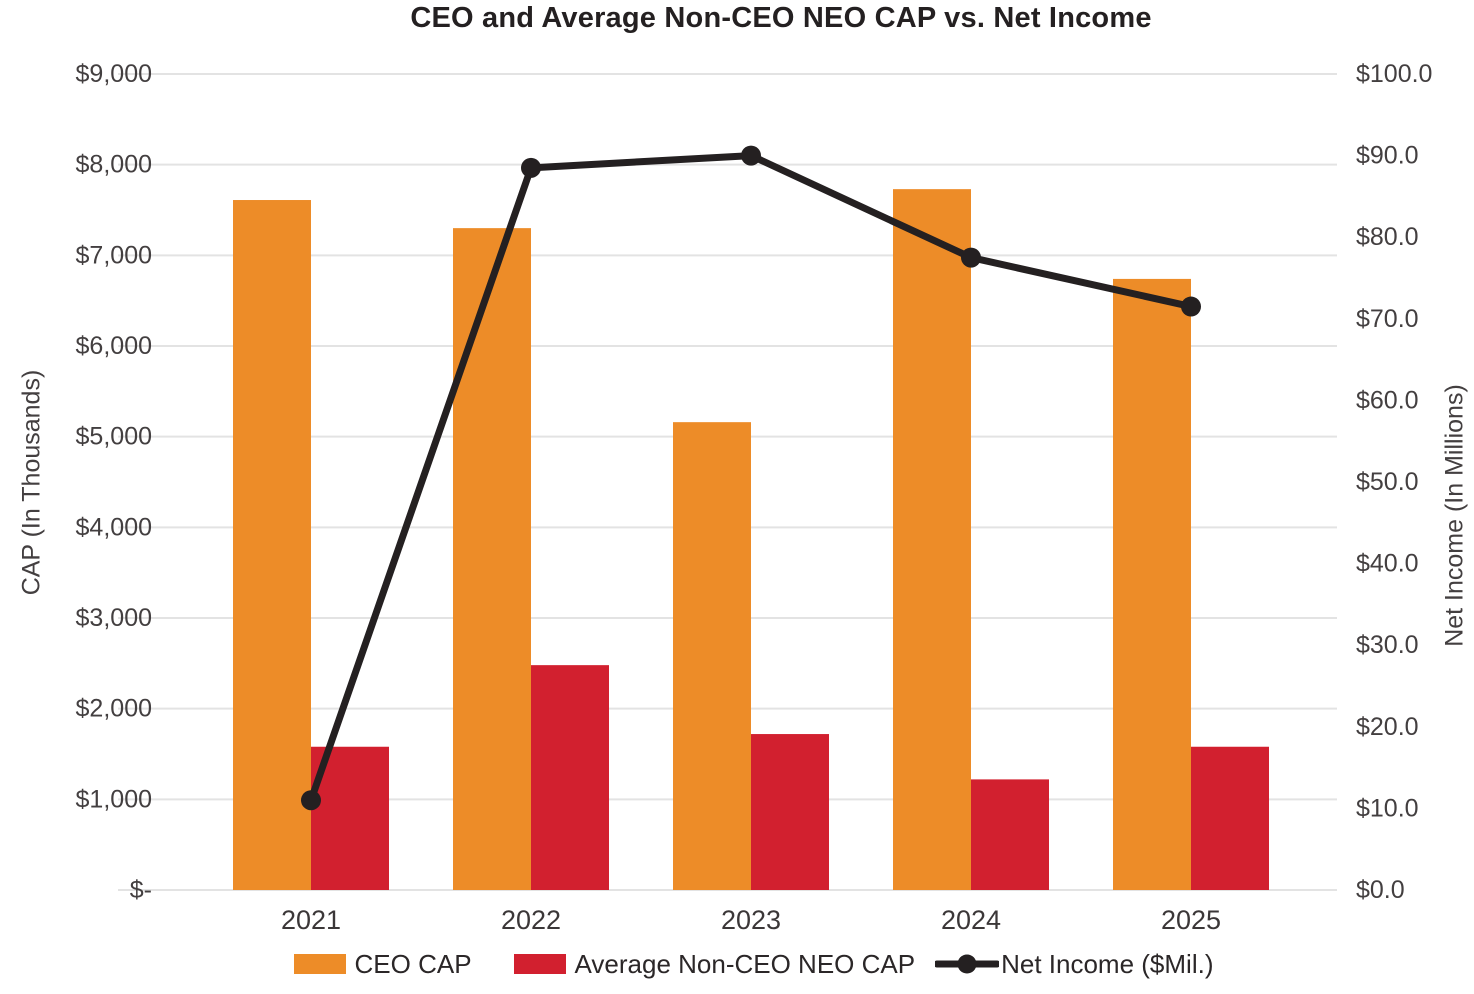 Image resolution: width=1474 pixels, height=994 pixels. I want to click on legend-item-nonceo-cap: Average Non-CEO NEO CAP, so click(714, 964).